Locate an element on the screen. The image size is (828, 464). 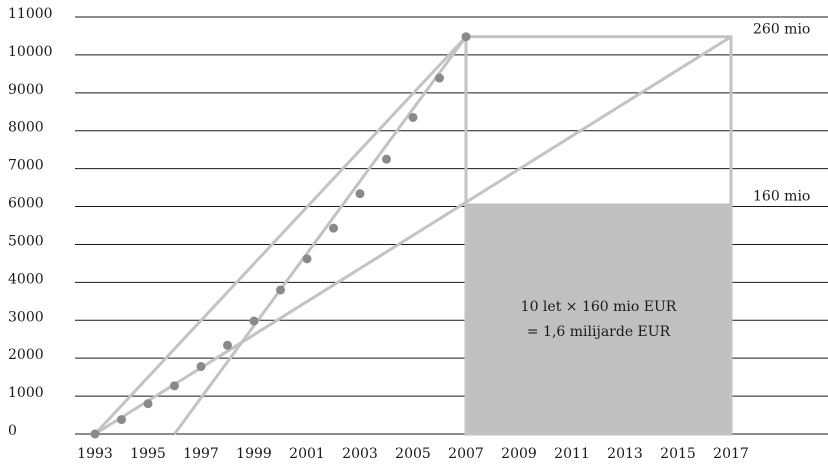
level-label: 260 mio is located at coordinates (781, 30).